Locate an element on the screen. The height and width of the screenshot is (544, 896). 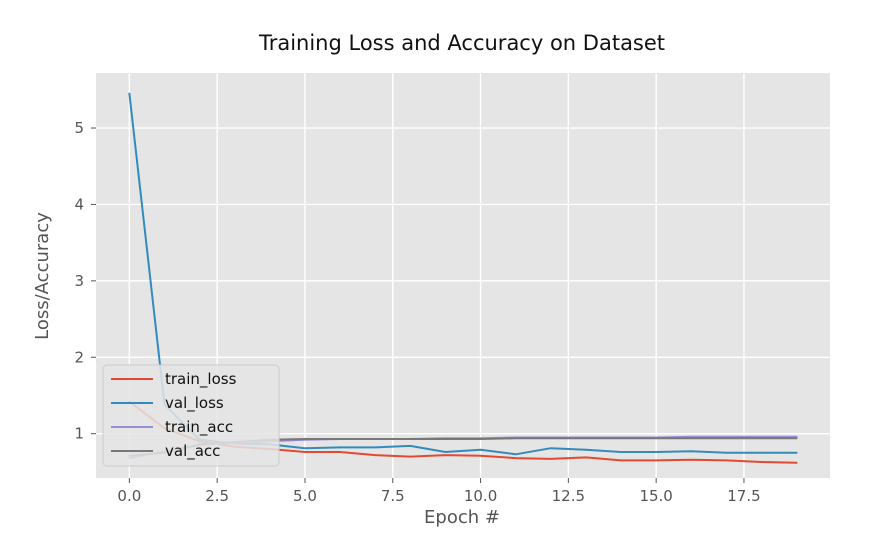
legend-box is located at coordinates (191, 415).